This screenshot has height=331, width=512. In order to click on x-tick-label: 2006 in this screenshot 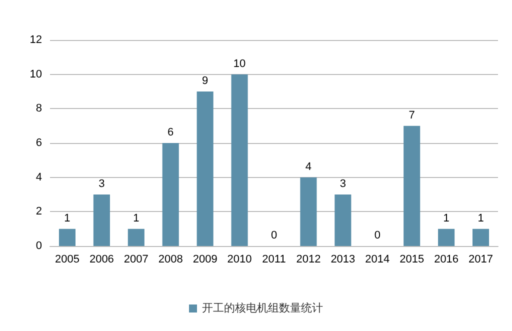, I will do `click(101, 260)`.